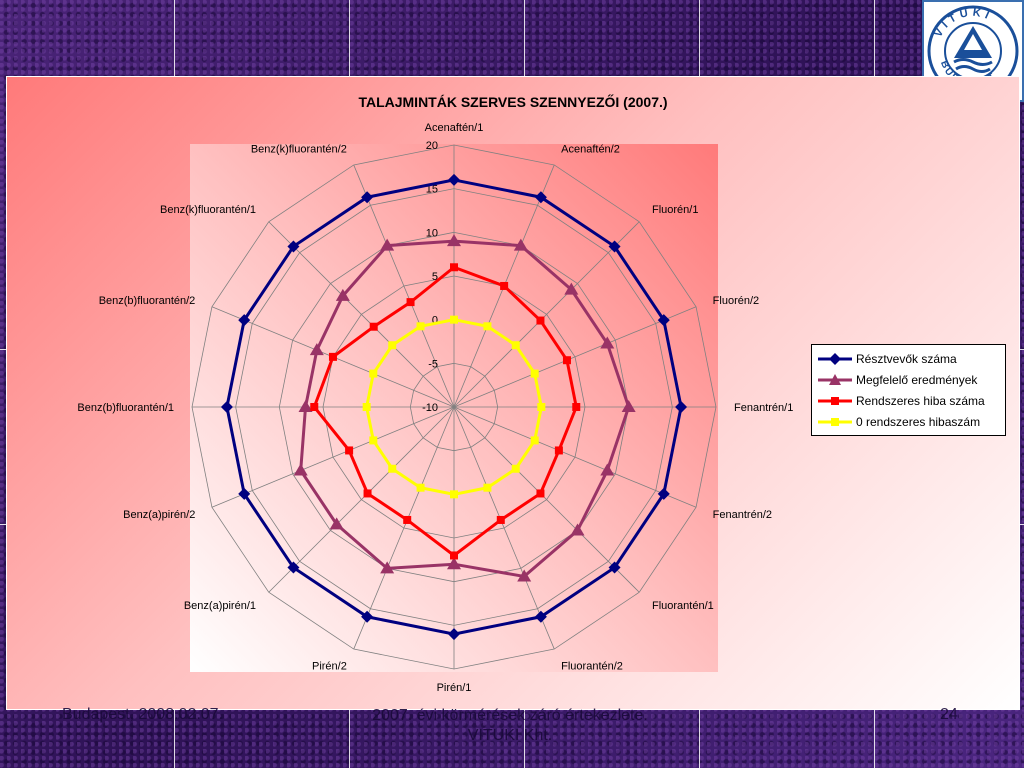 The width and height of the screenshot is (1024, 768). What do you see at coordinates (454, 128) in the screenshot?
I see `category-label: Acenaftén/1` at bounding box center [454, 128].